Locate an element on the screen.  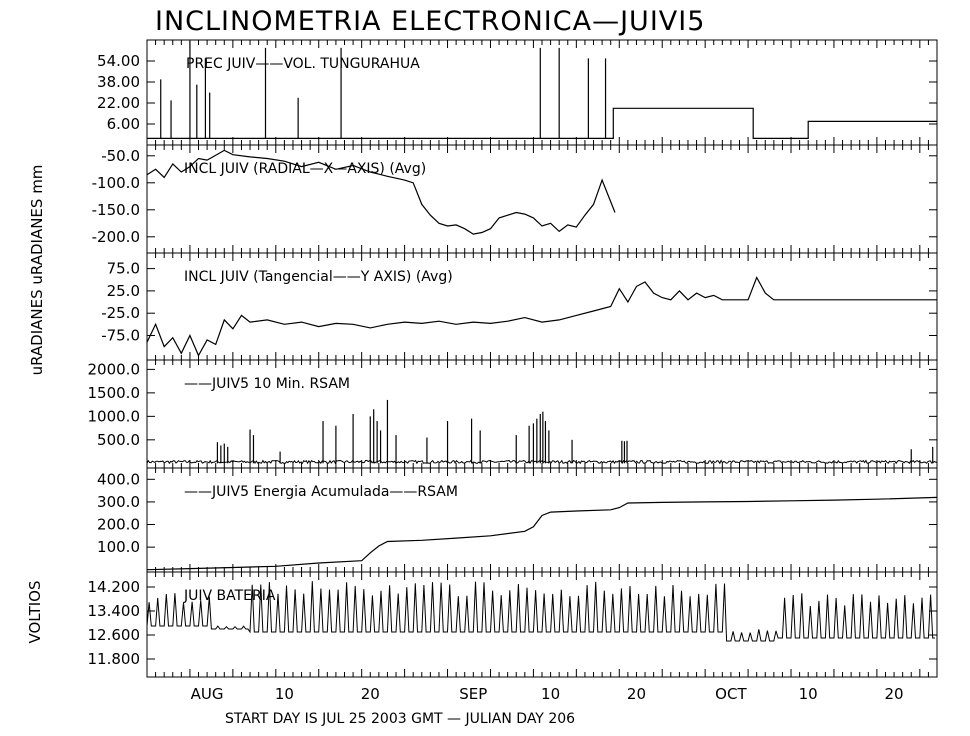
panel-title: PREC JUIV——VOL. TUNGURAHUA is located at coordinates (303, 64).